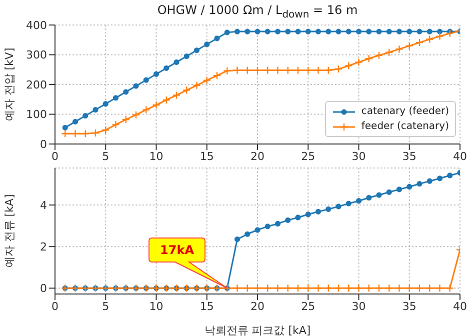 The width and height of the screenshot is (475, 336). I want to click on annotation: 17kA, so click(177, 250).